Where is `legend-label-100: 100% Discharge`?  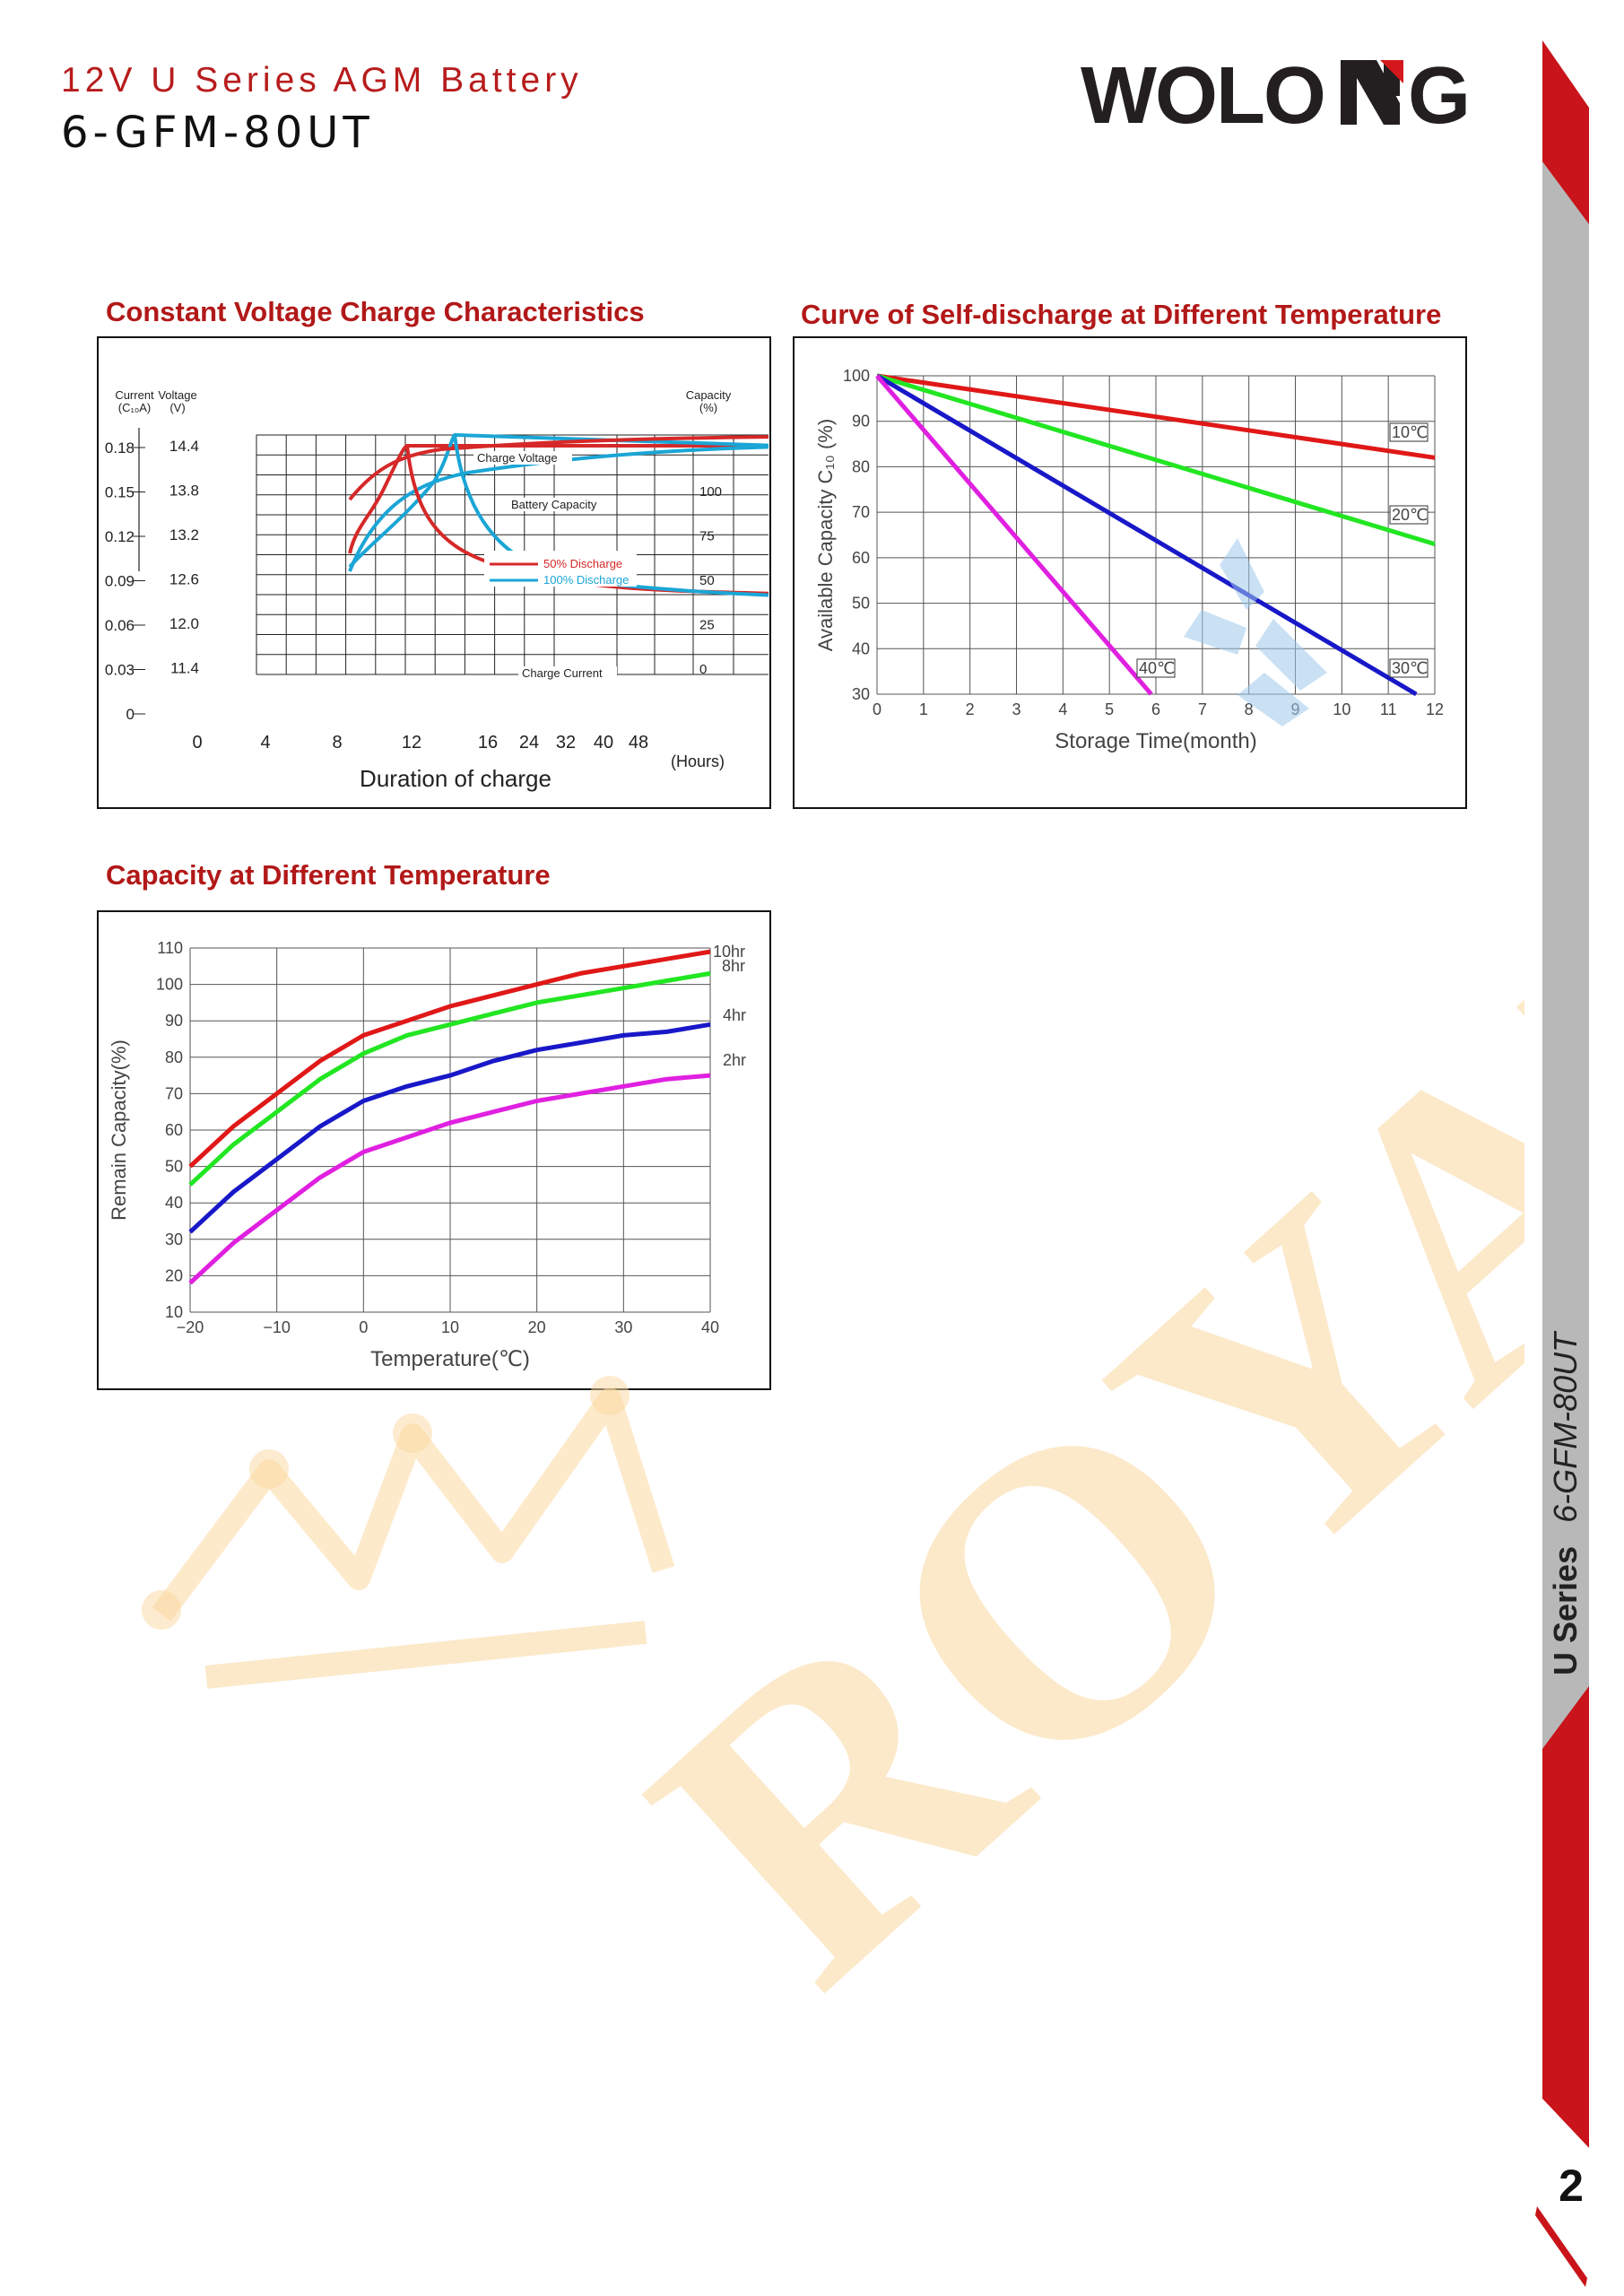
legend-label-100: 100% Discharge is located at coordinates (586, 580).